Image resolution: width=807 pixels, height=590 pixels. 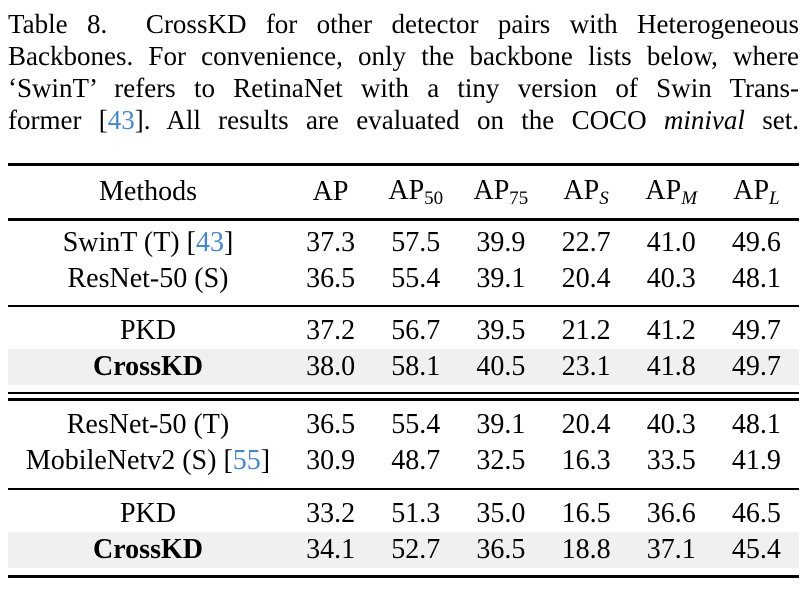 I want to click on metric-value: 41.8, so click(x=671, y=366).